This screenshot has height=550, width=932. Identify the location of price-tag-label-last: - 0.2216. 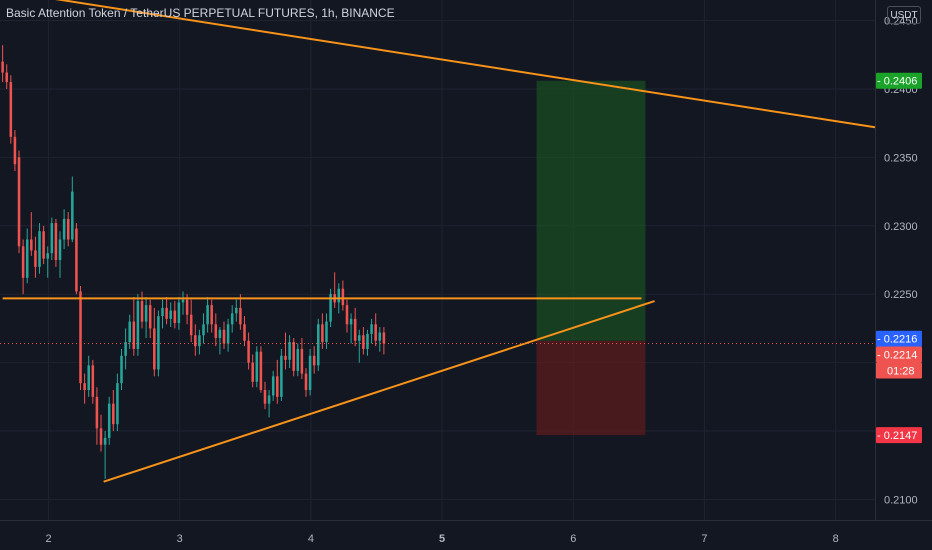
(897, 340).